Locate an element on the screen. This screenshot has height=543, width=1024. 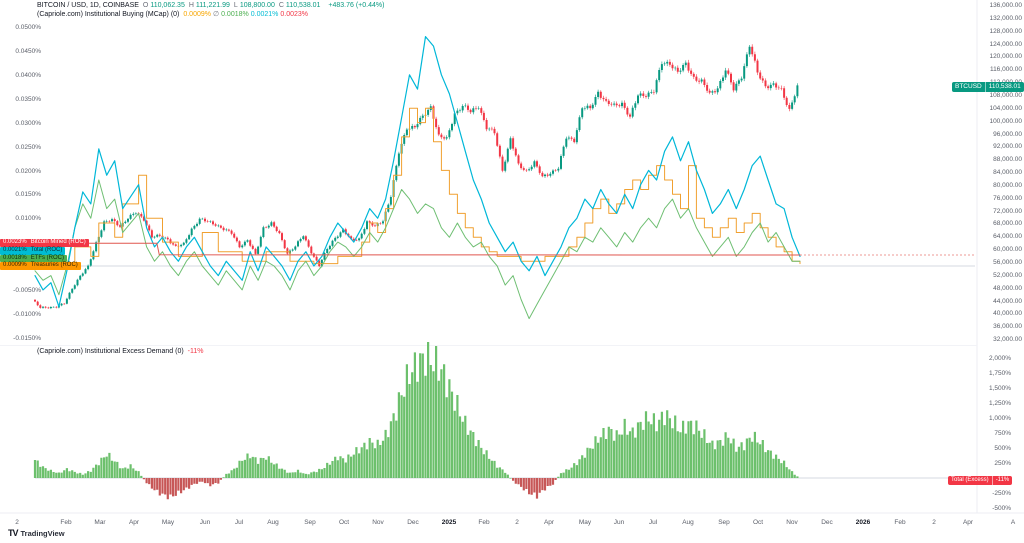
badge-excess-value: -11% is located at coordinates (1002, 480).